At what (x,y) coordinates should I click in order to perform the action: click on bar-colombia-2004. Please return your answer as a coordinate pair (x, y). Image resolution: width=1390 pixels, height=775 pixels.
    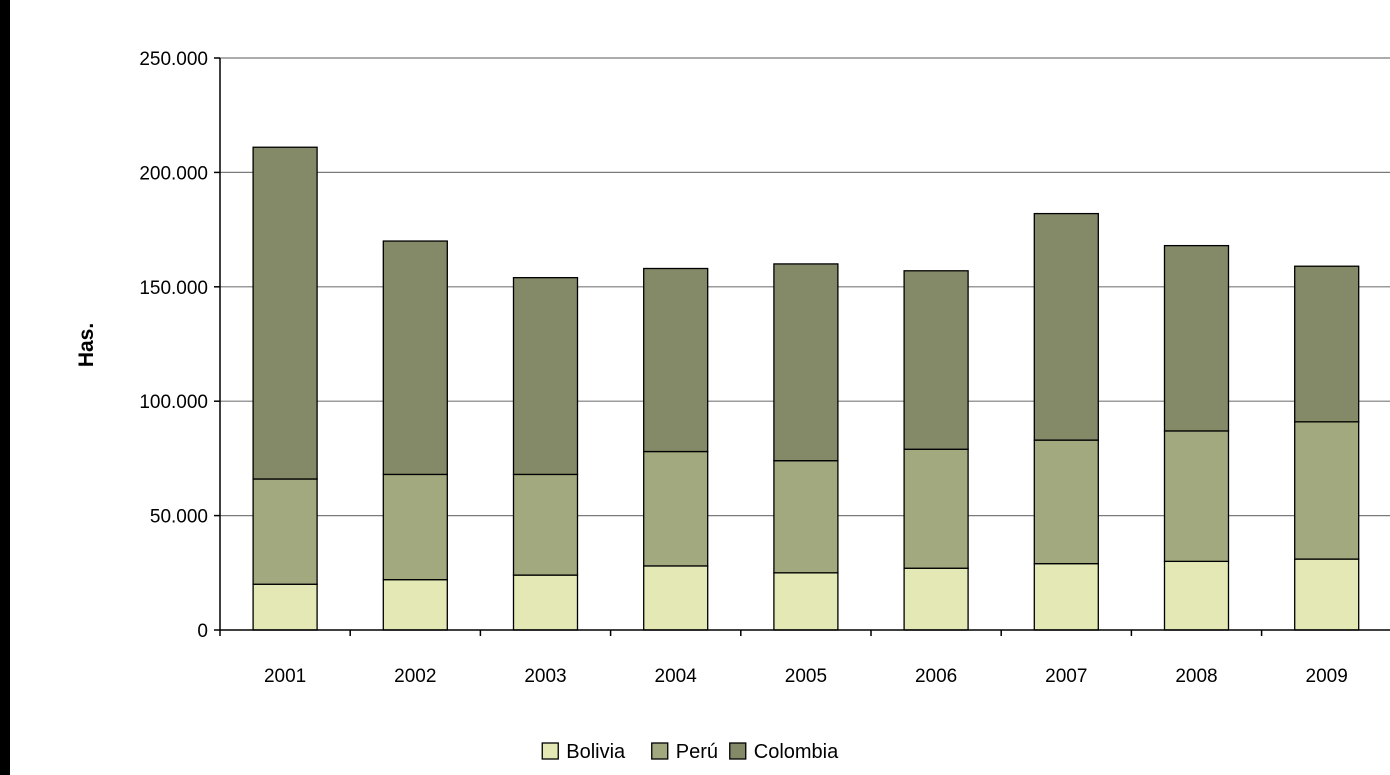
    Looking at the image, I should click on (676, 360).